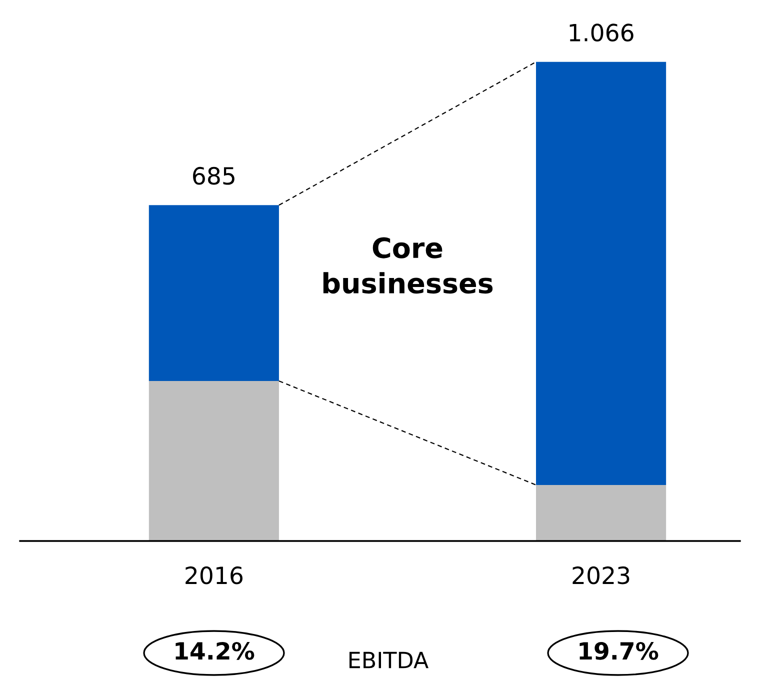 This screenshot has width=776, height=677. What do you see at coordinates (408, 265) in the screenshot?
I see `annotation: Core businesses` at bounding box center [408, 265].